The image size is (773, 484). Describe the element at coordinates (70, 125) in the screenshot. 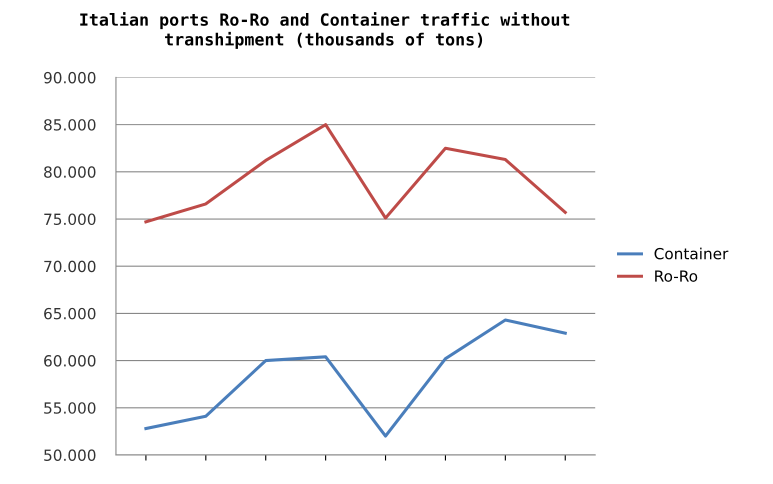

I see `y-tick-label: 85.000` at that location.